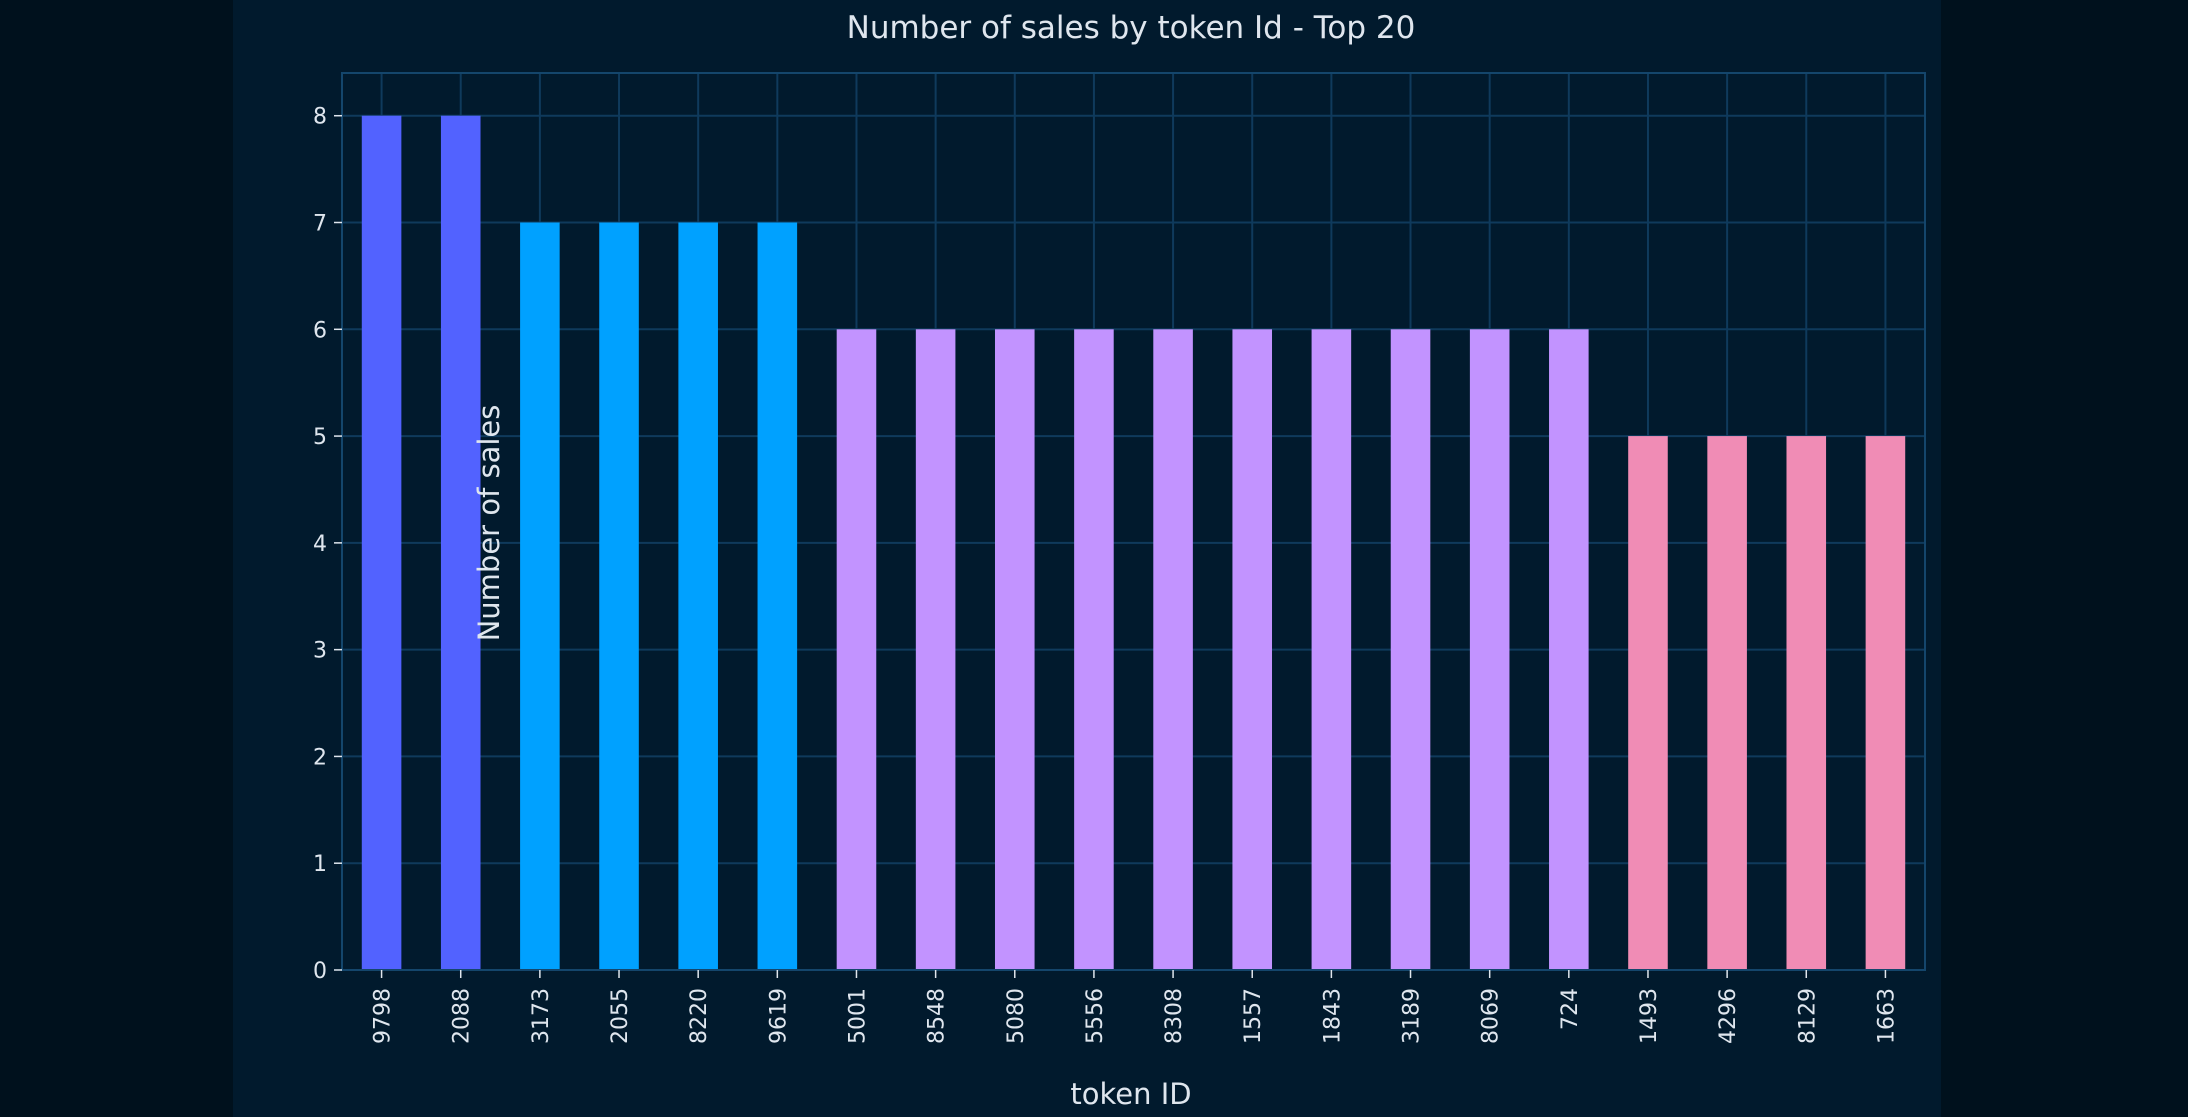  I want to click on y-tick-label: 2, so click(320, 757).